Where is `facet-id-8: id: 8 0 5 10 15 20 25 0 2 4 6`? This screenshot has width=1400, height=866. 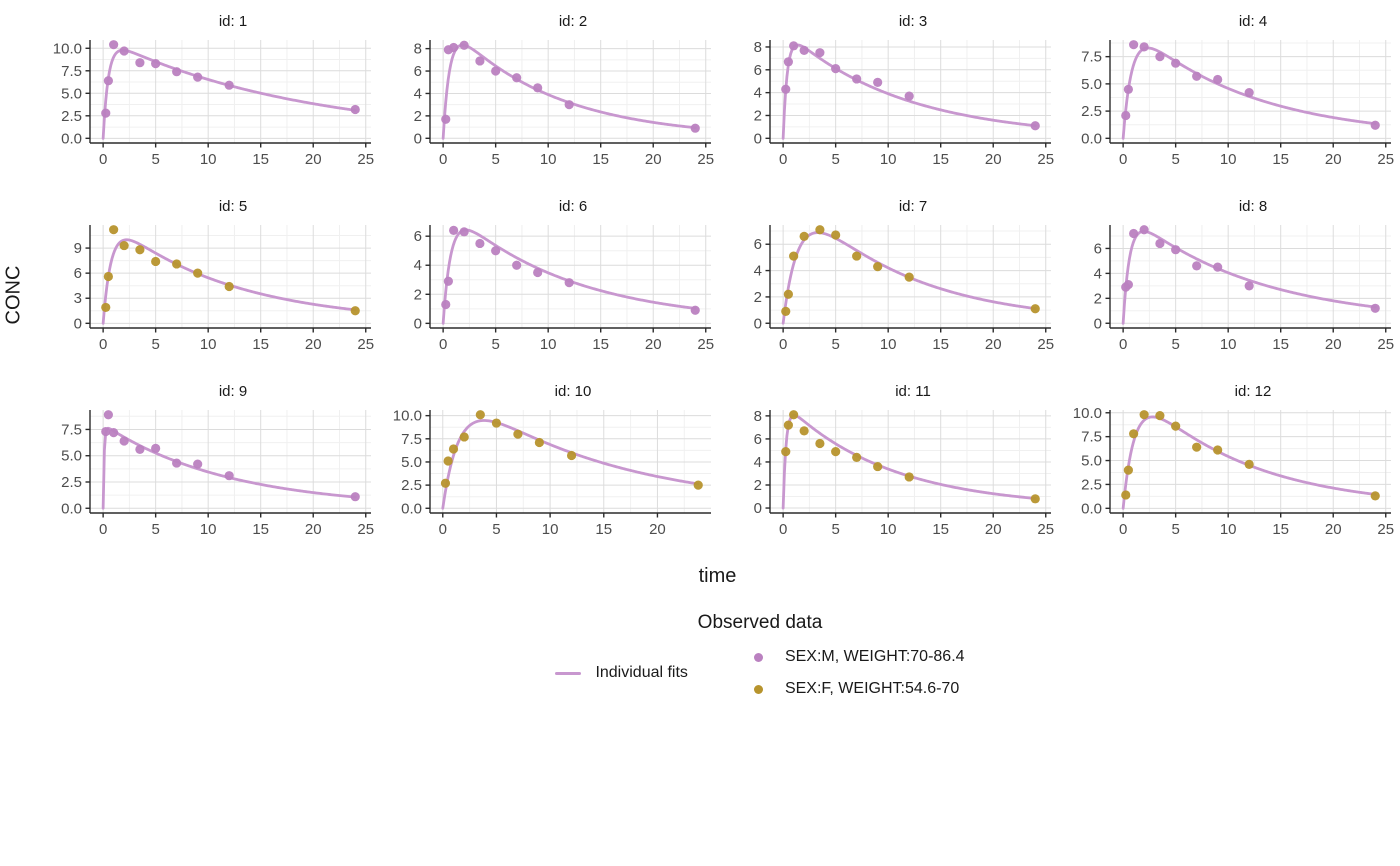
facet-id-8: id: 8 0 5 10 15 20 25 0 2 4 6 is located at coordinates (1228, 277).